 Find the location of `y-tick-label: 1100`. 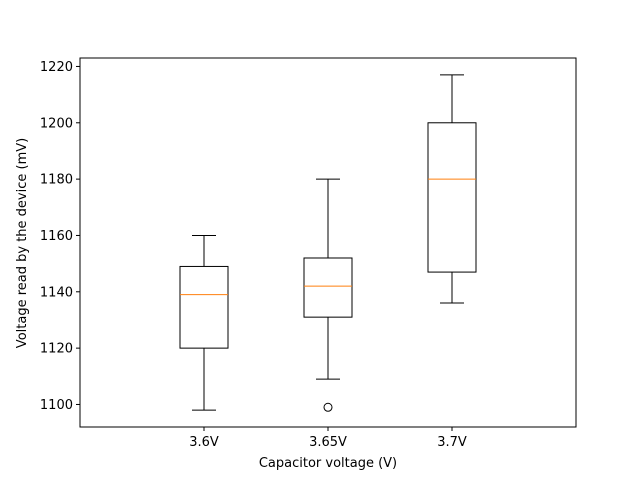

y-tick-label: 1100 is located at coordinates (56, 405).